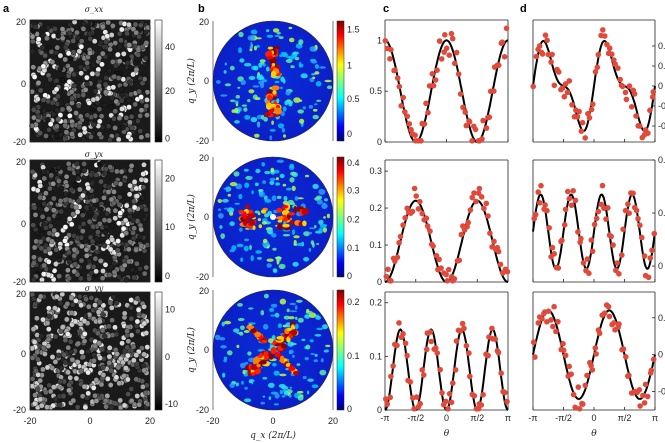 This screenshot has width=665, height=443. What do you see at coordinates (273, 350) in the screenshot?
I see `spectrum-row-3: 20 0 -20 q_y (2π/L) 0.2 0.1 0` at bounding box center [273, 350].